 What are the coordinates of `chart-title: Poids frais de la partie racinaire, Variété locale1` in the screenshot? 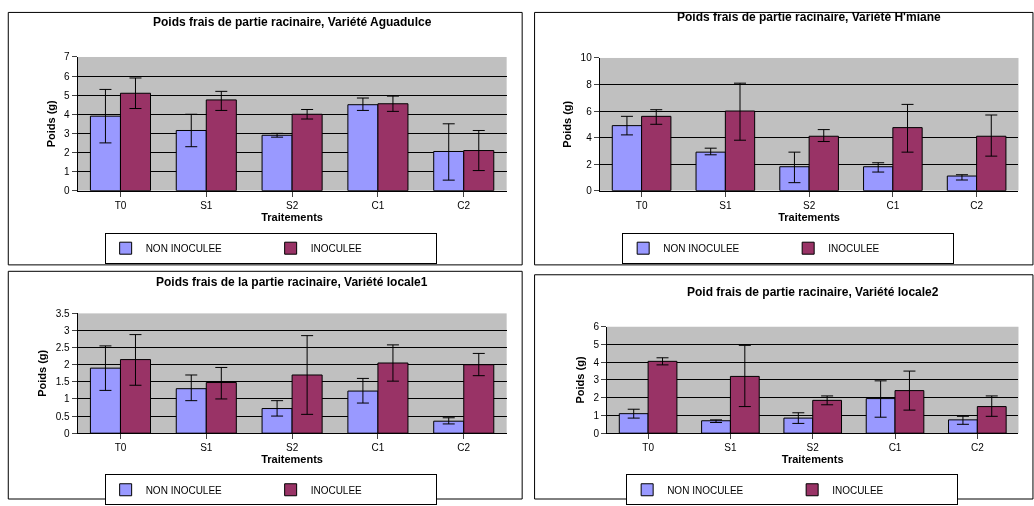 It's located at (292, 282).